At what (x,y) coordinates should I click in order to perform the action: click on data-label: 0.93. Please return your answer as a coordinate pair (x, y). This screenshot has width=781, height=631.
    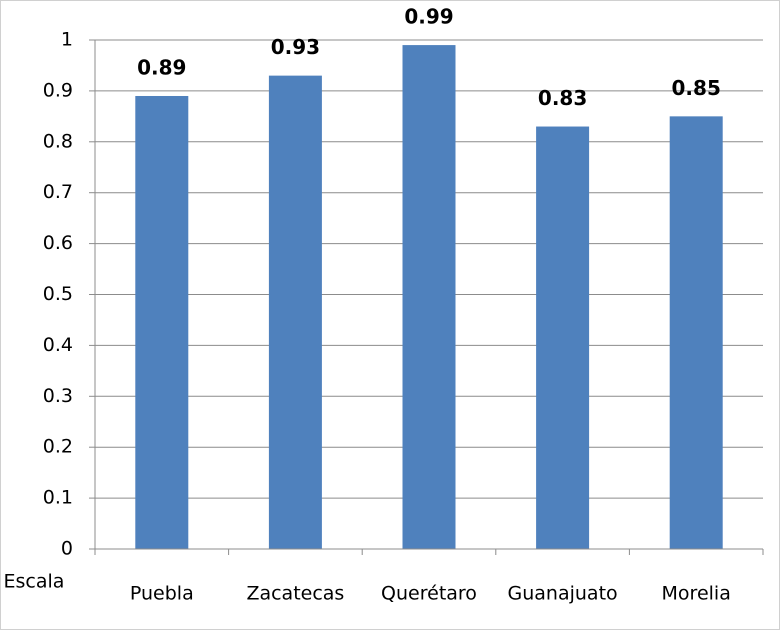
    Looking at the image, I should click on (295, 47).